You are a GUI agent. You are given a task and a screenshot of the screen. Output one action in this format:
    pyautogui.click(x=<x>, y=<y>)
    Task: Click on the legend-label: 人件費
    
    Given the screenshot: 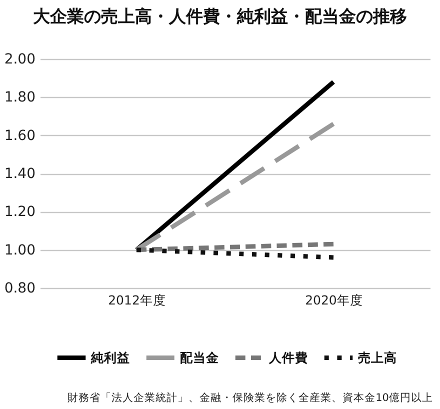 What is the action you would take?
    pyautogui.click(x=288, y=357)
    